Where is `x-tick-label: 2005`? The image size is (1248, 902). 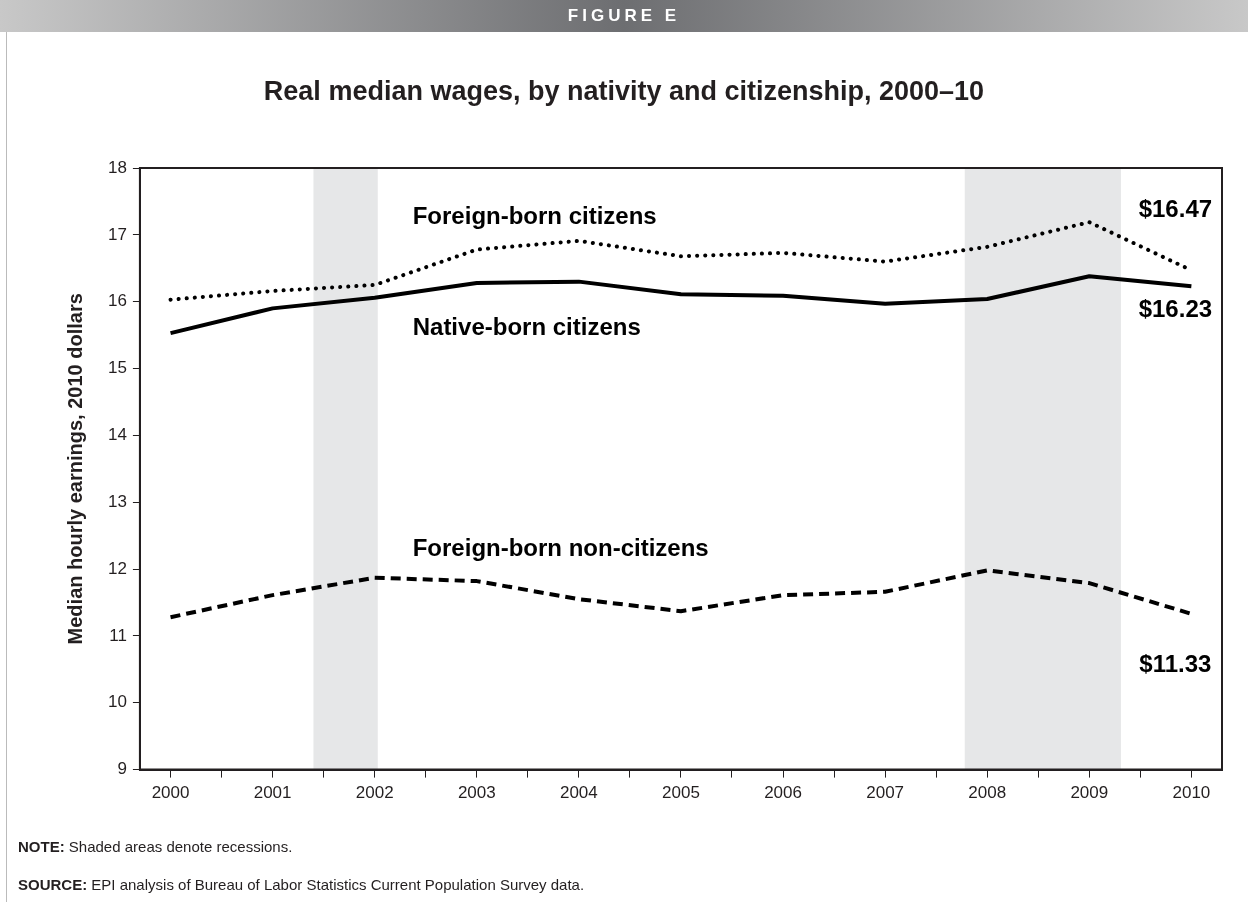 x-tick-label: 2005 is located at coordinates (681, 793).